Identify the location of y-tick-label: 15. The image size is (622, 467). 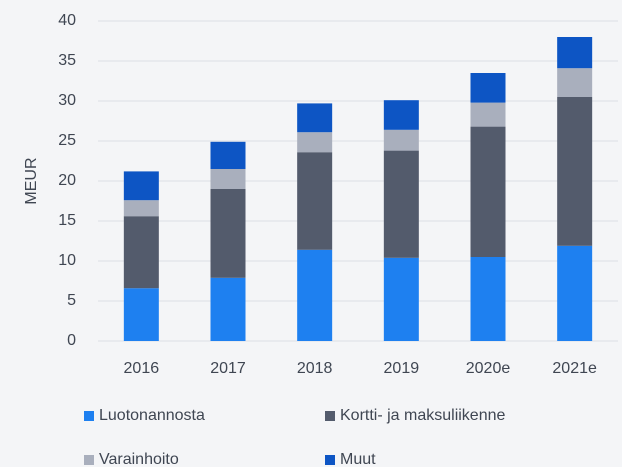
(67, 220).